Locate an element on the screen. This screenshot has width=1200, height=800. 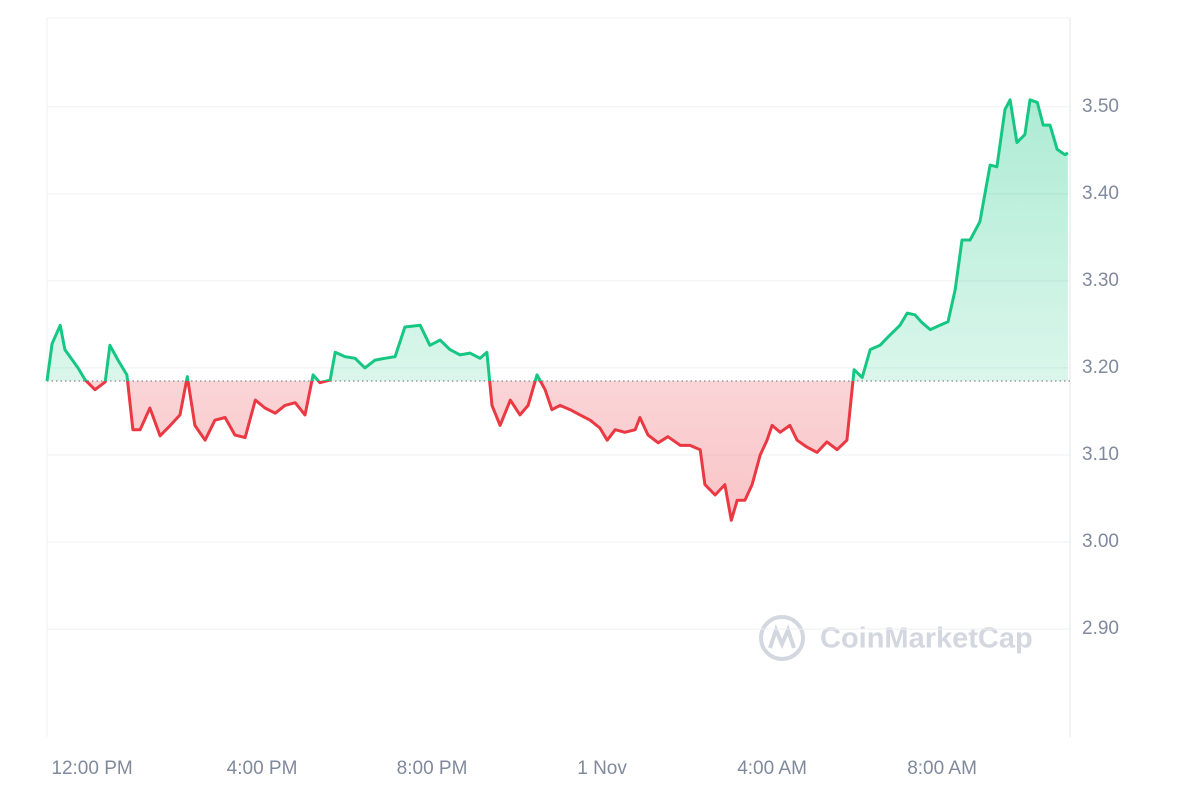
y-tick-label: 3.20 is located at coordinates (1100, 367).